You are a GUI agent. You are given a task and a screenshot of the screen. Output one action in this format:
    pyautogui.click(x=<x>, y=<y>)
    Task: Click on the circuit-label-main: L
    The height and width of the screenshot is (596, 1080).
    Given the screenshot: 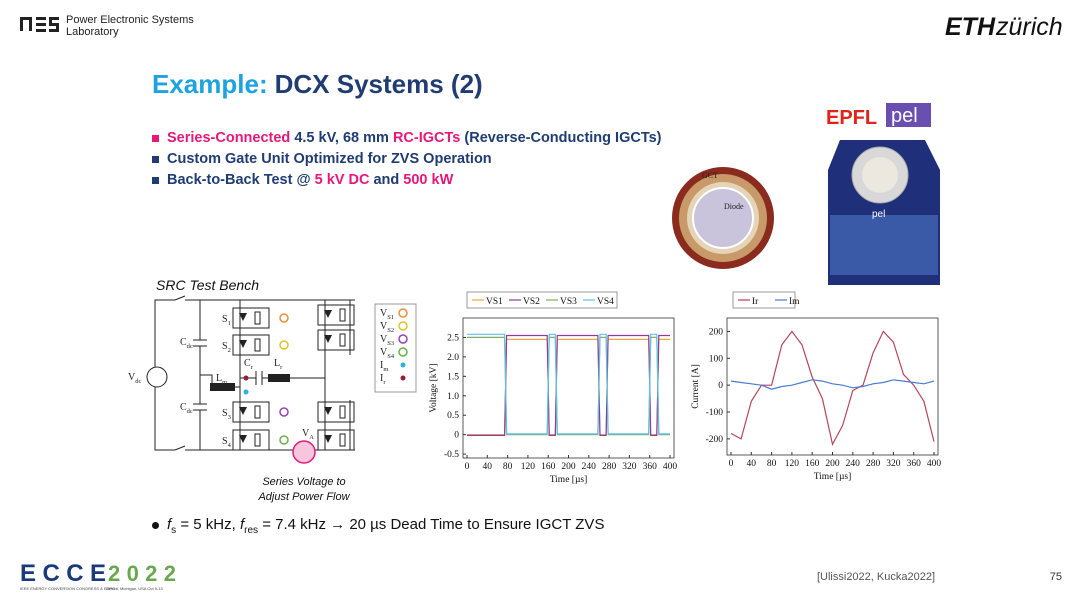 What is the action you would take?
    pyautogui.click(x=277, y=363)
    